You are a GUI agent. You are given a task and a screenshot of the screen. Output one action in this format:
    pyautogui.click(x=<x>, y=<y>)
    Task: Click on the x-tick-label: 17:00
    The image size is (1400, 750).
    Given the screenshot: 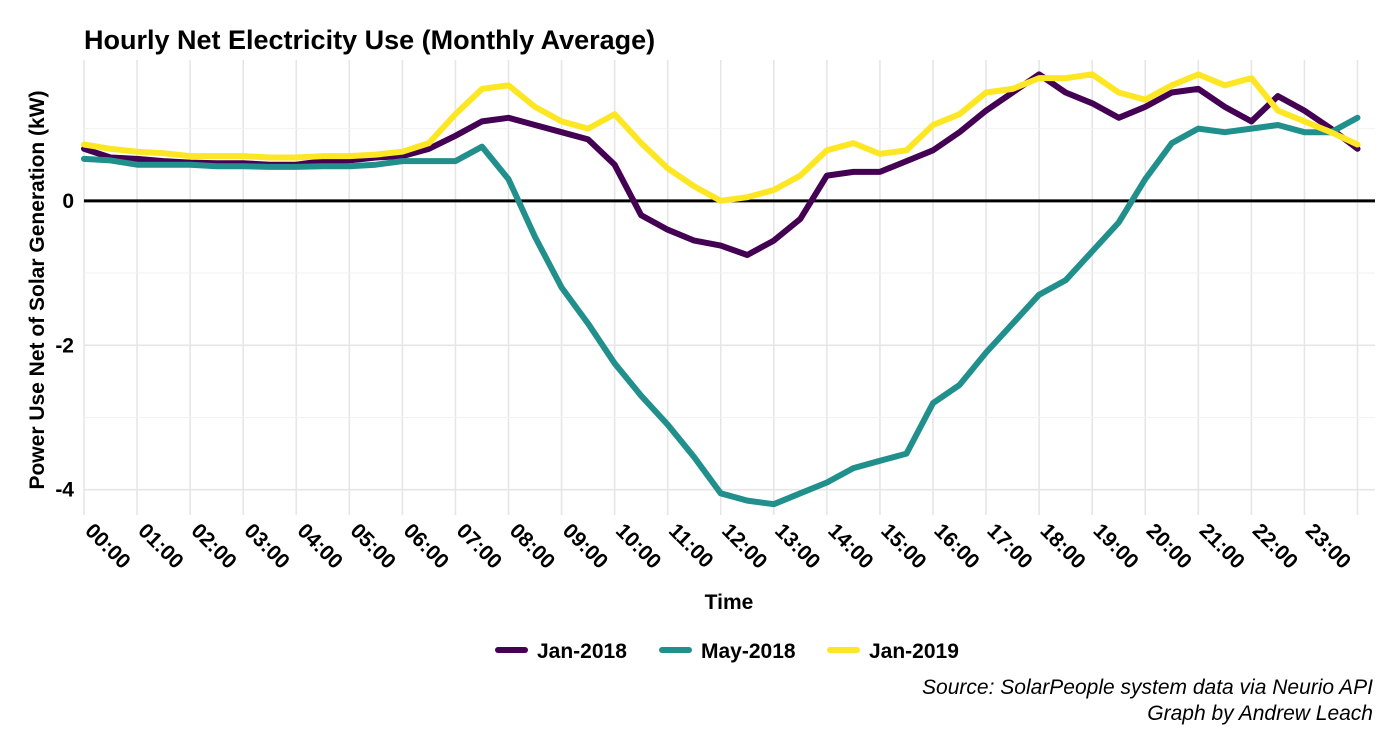 What is the action you would take?
    pyautogui.click(x=1010, y=546)
    